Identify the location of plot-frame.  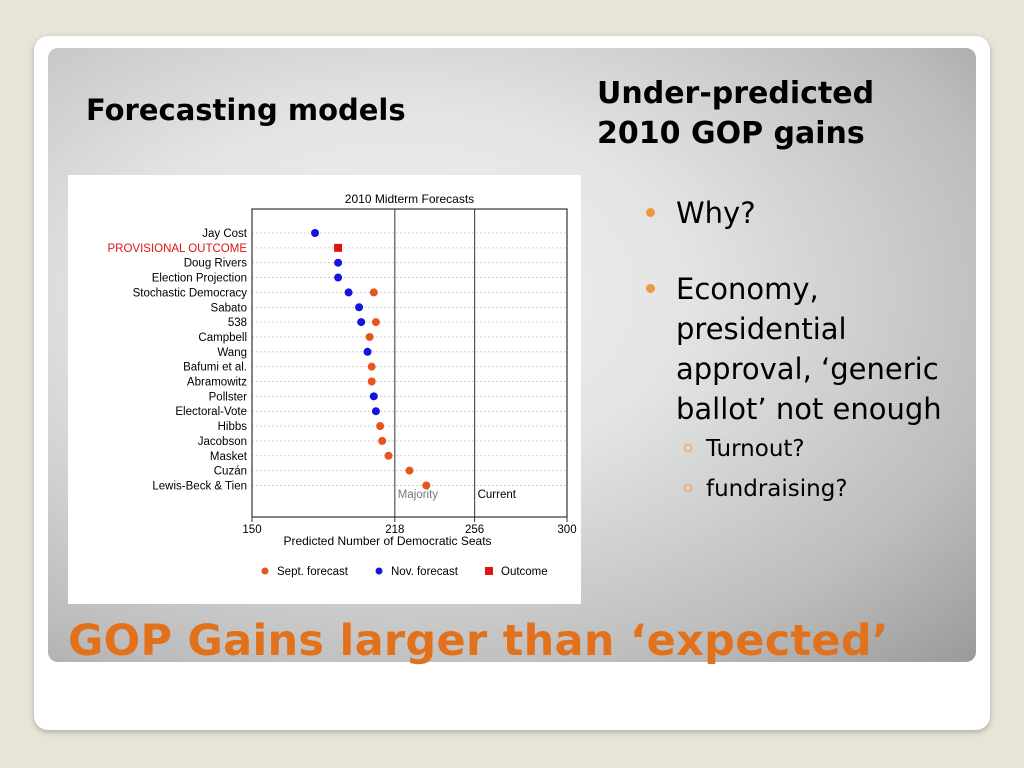
(409, 363).